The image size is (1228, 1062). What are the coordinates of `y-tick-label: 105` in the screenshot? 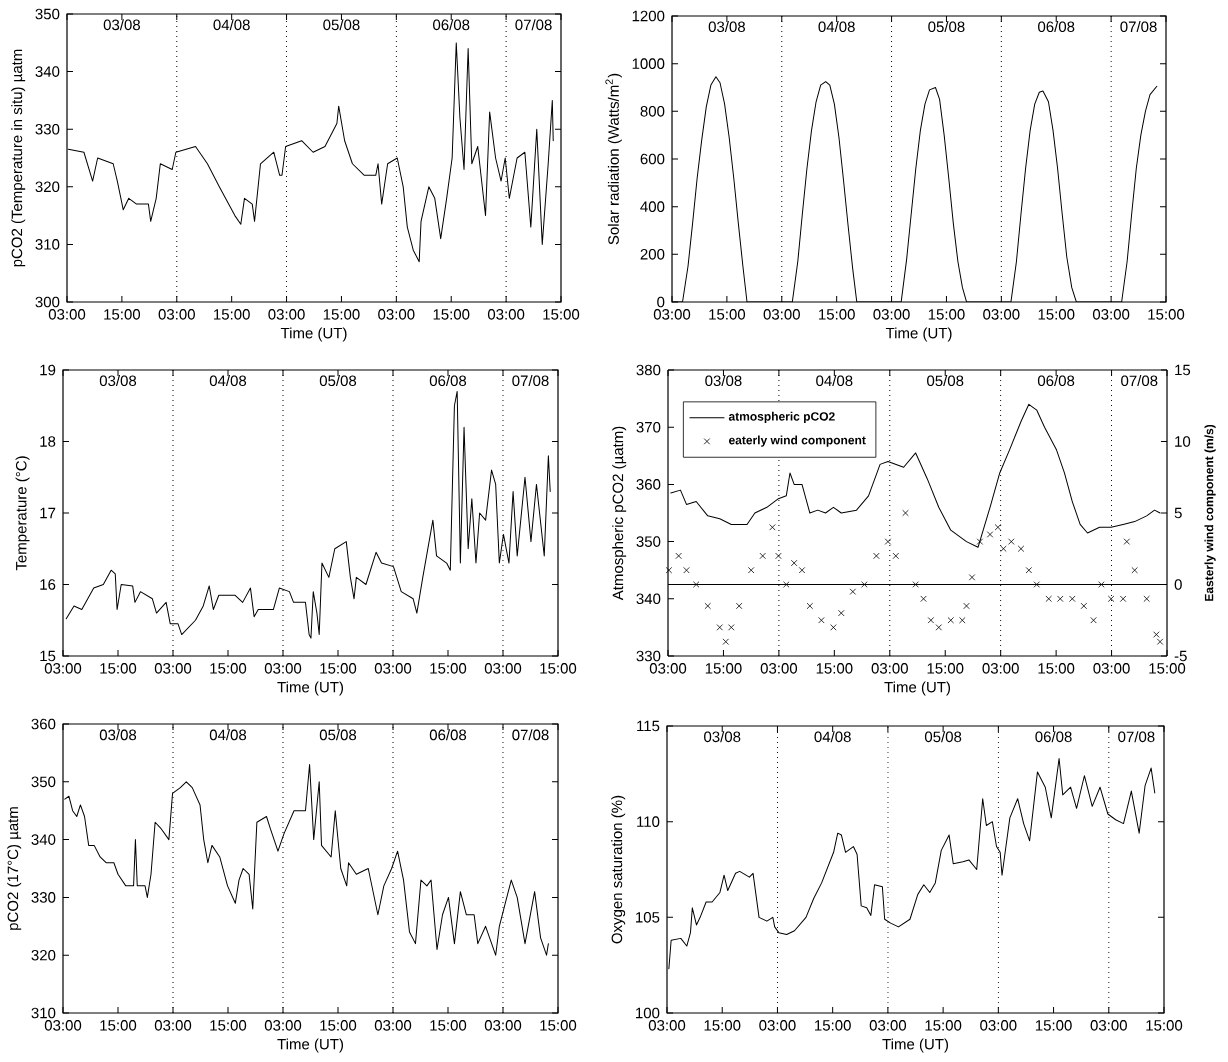 It's located at (648, 917).